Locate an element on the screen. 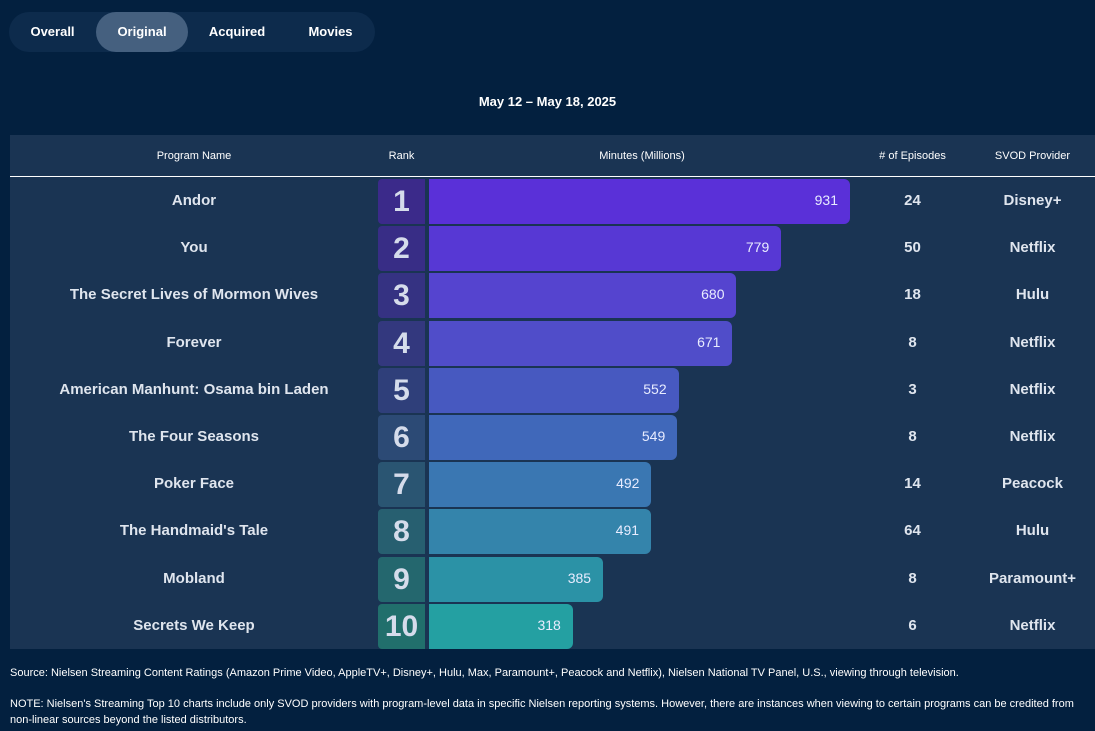  episodes-count: 50 is located at coordinates (912, 248).